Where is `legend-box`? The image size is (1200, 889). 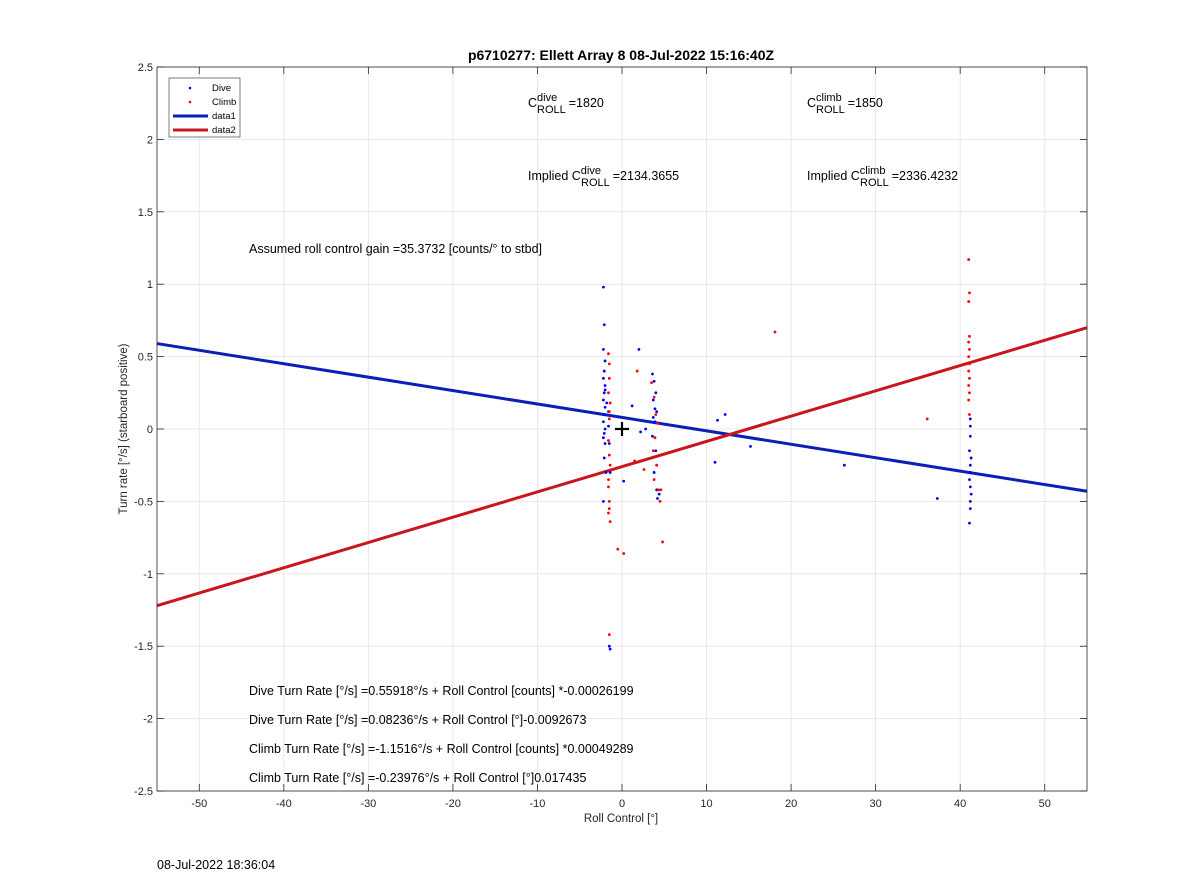
legend-box is located at coordinates (204, 107).